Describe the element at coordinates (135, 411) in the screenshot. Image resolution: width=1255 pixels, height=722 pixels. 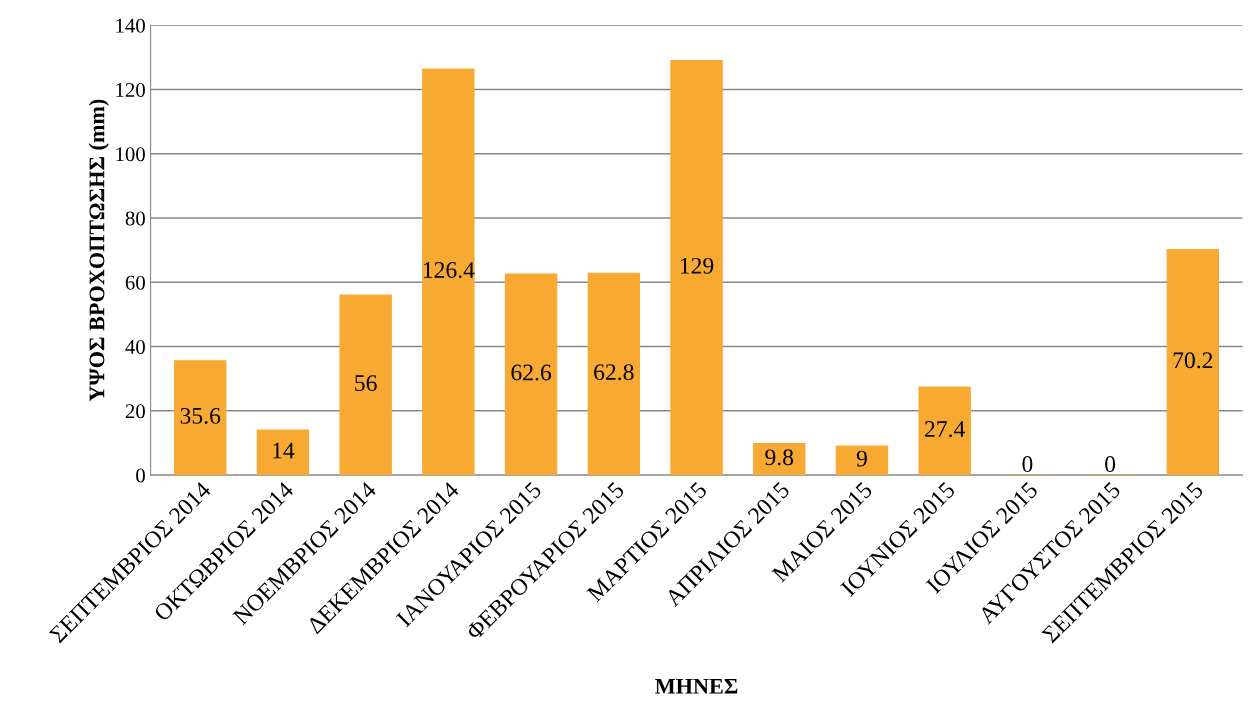
I see `y-tick-label: 20` at that location.